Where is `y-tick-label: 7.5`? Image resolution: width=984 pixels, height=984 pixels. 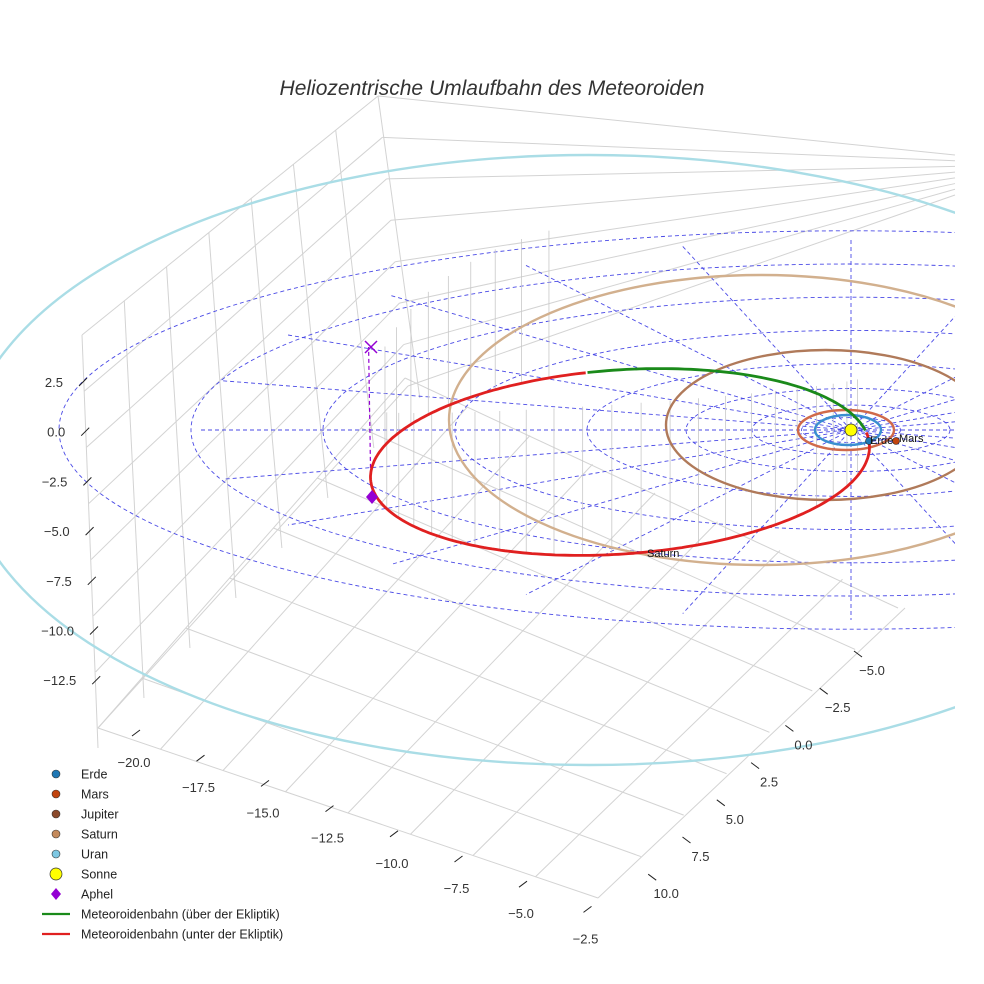 y-tick-label: 7.5 is located at coordinates (700, 856).